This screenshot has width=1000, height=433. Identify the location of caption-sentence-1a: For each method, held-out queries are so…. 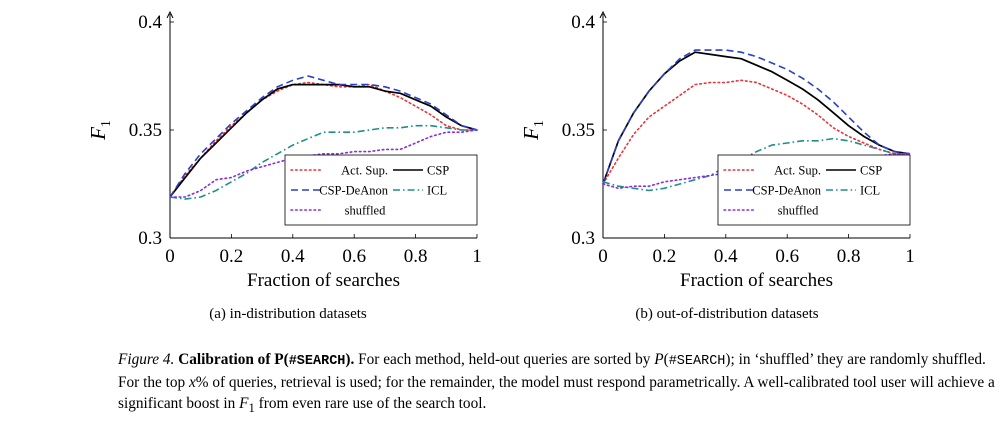
(506, 359).